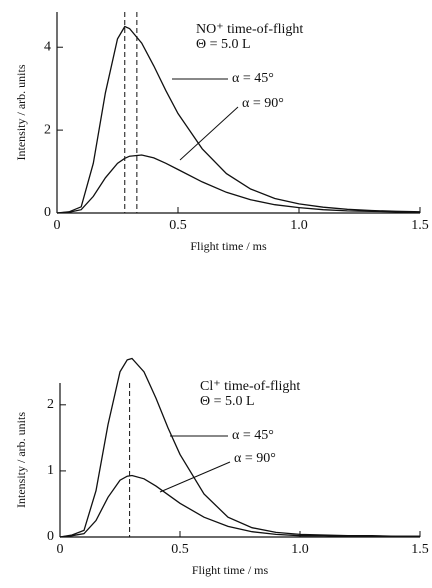  Describe the element at coordinates (47, 46) in the screenshot. I see `y-tick-label: 4` at that location.